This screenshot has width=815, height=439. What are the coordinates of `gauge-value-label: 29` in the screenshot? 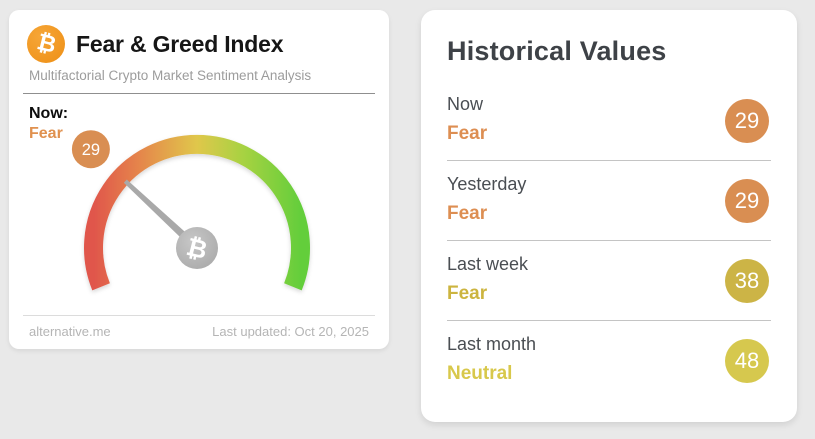 It's located at (91, 150).